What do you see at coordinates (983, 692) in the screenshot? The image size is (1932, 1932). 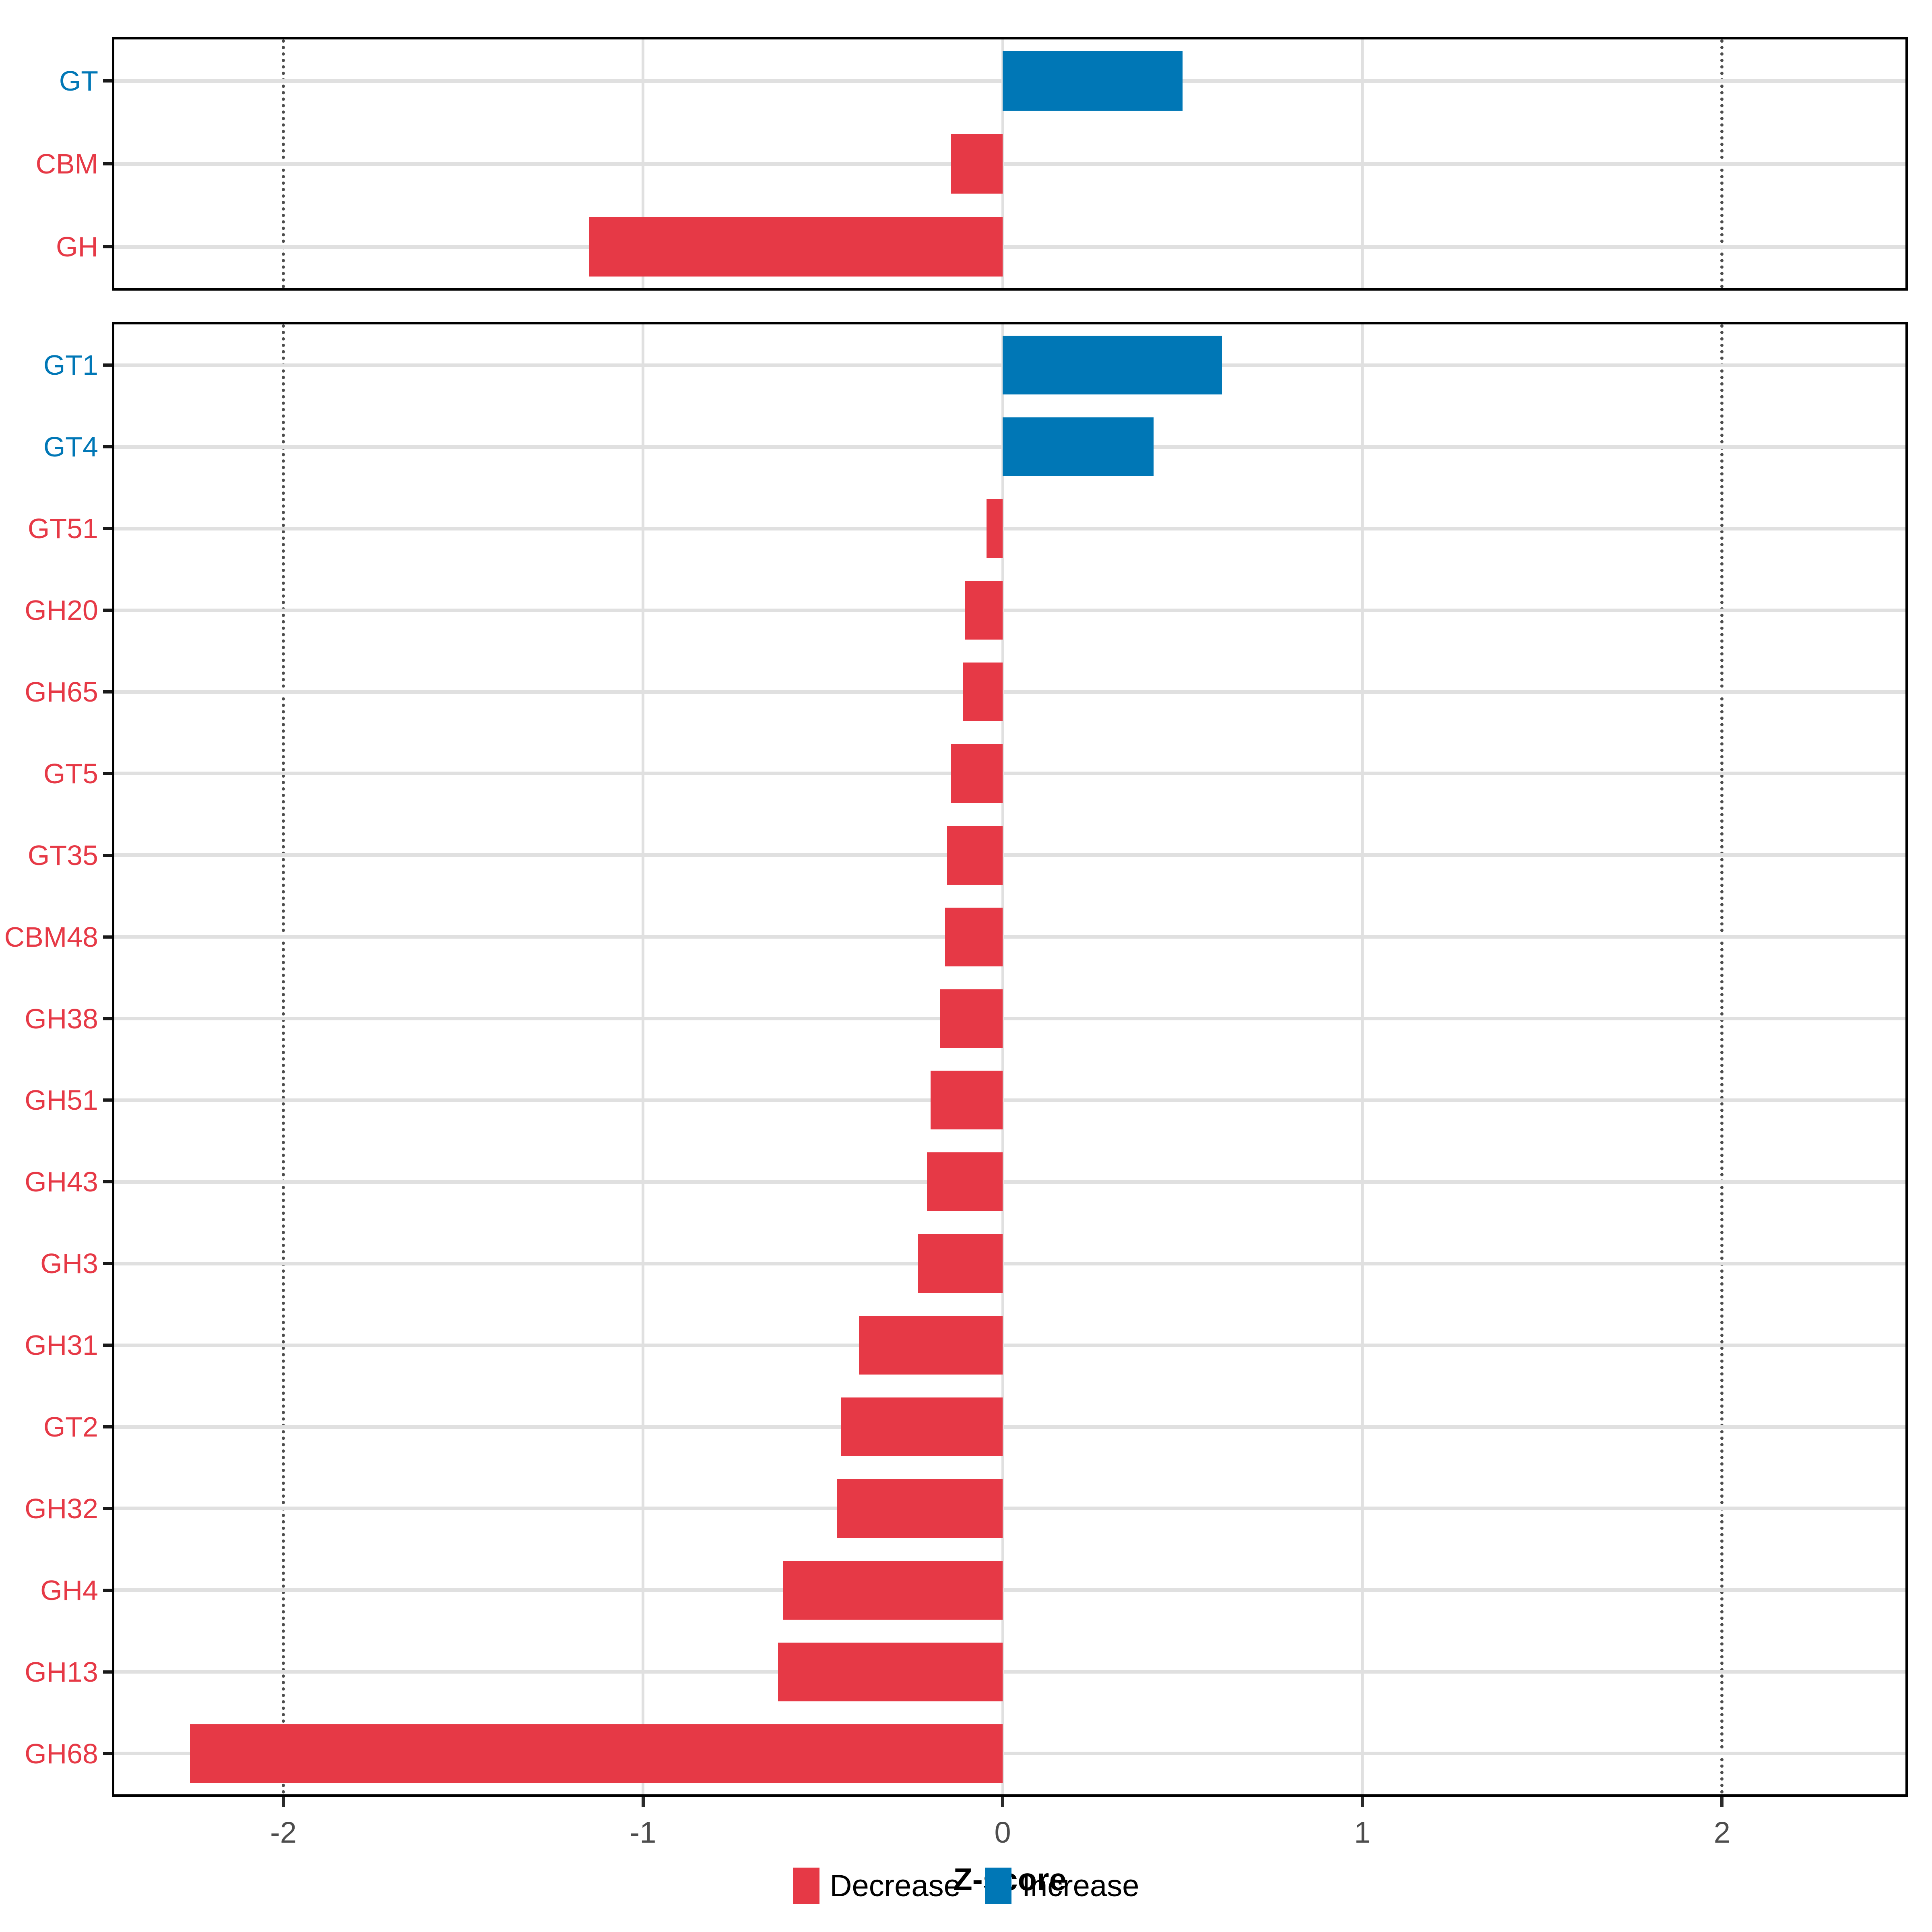 I see `bar-GH65` at bounding box center [983, 692].